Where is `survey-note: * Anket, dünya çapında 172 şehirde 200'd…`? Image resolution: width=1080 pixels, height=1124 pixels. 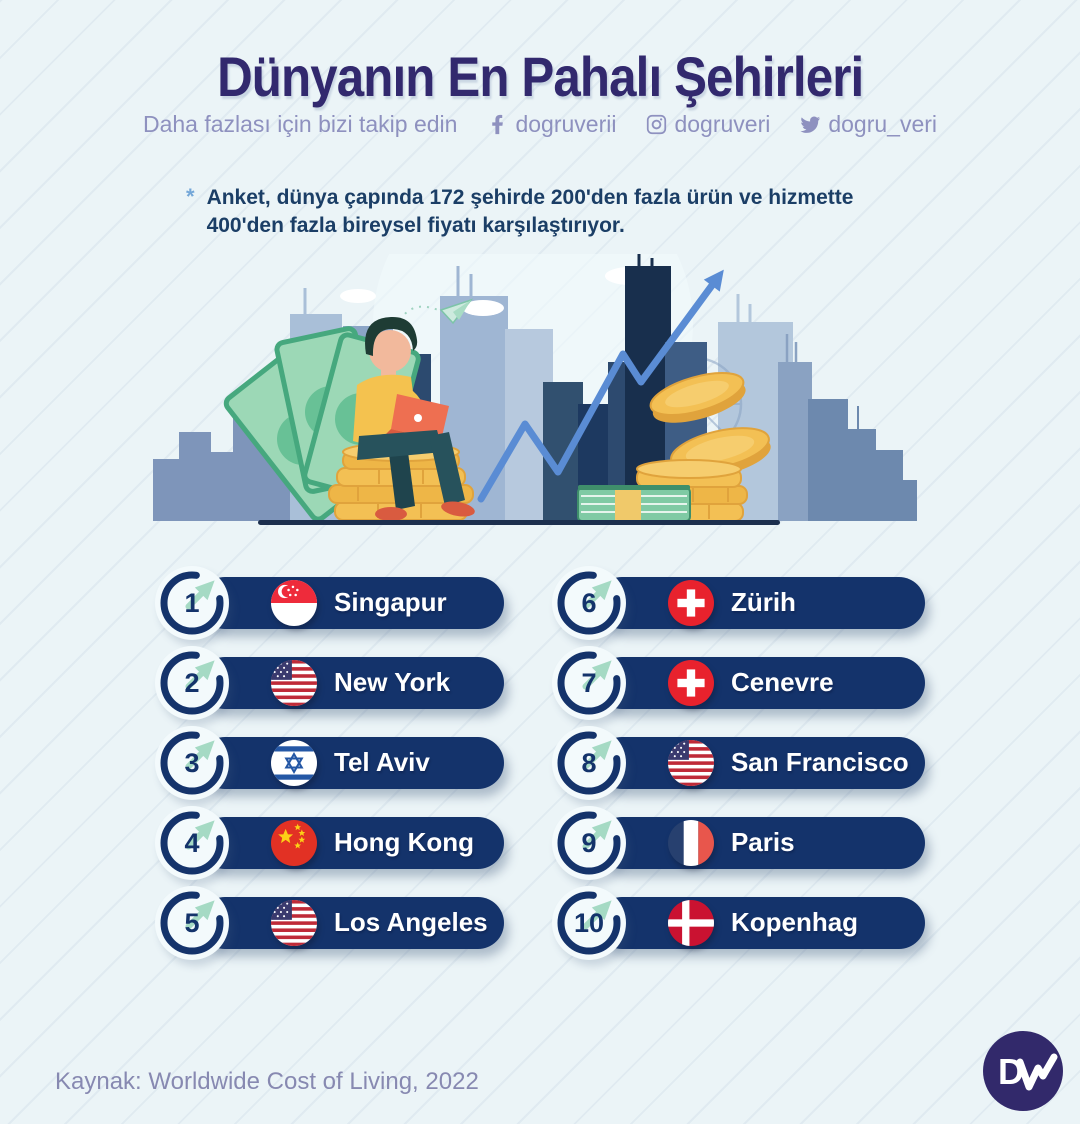 survey-note: * Anket, dünya çapında 172 şehirde 200'd… is located at coordinates (548, 212).